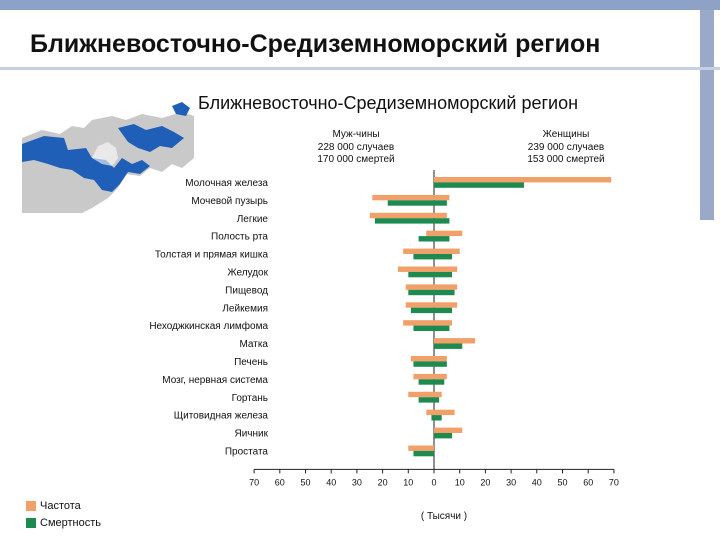  What do you see at coordinates (566, 134) in the screenshot?
I see `group-title-female: Женщины` at bounding box center [566, 134].